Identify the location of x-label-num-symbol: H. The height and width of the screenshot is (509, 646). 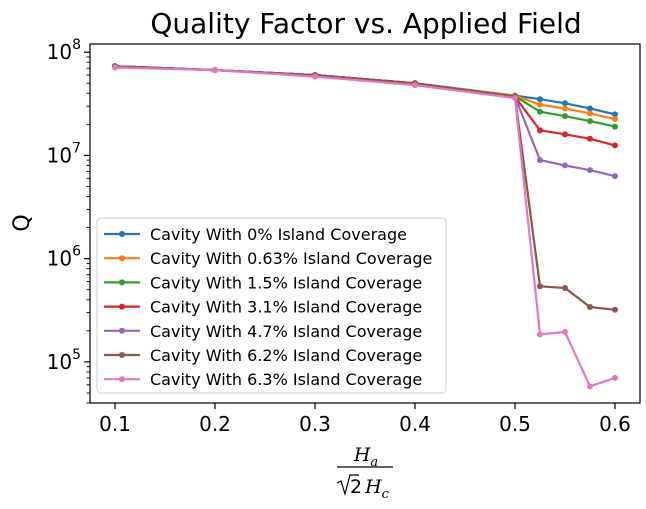
(362, 455).